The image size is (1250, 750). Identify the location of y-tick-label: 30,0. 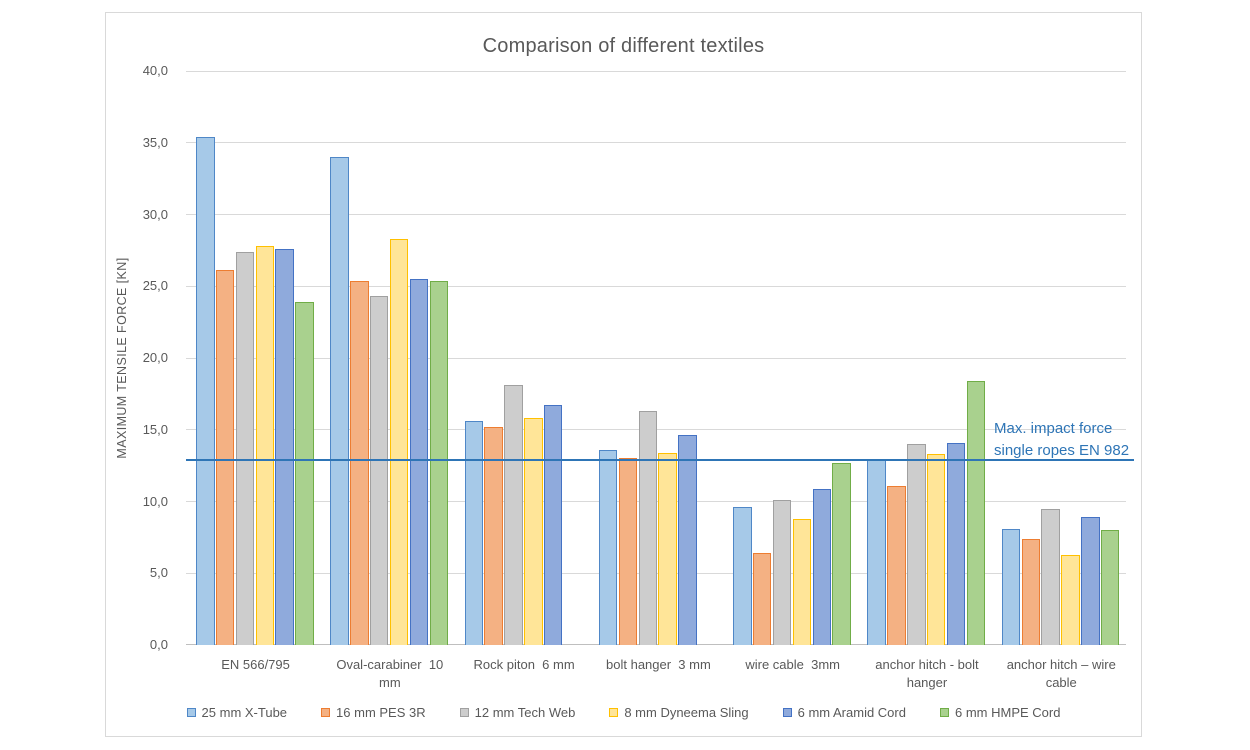
(155, 214).